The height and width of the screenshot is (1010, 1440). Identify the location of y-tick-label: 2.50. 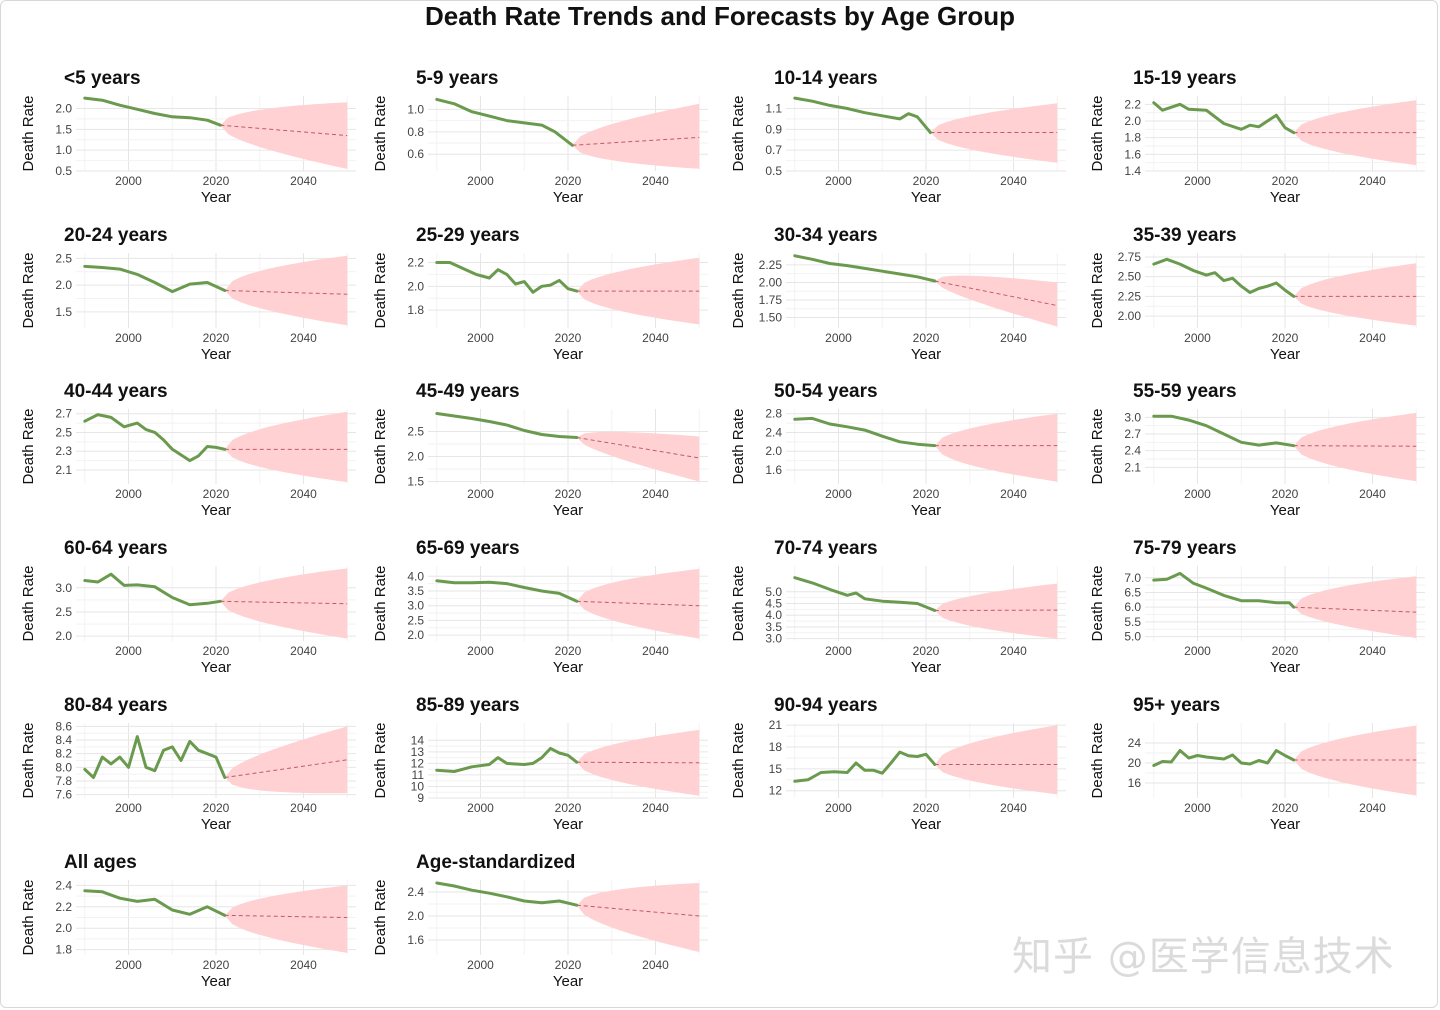
(1130, 277).